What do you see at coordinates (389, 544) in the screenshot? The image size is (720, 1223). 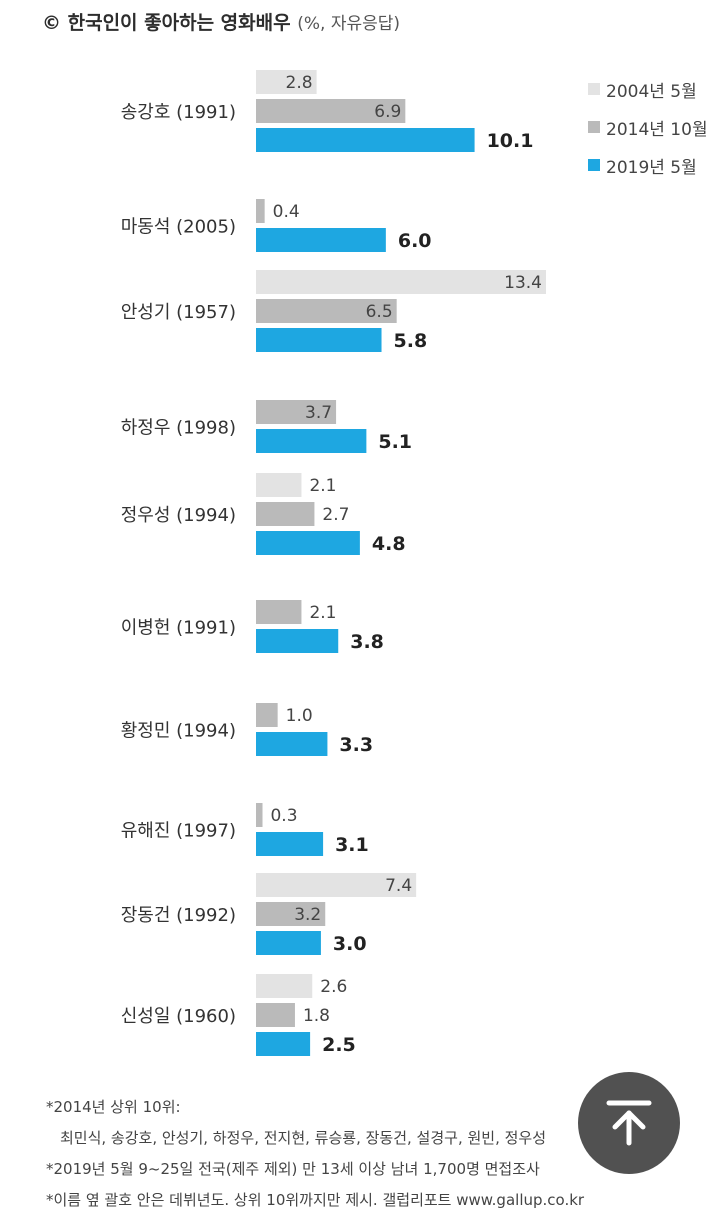 I see `value-label-2019-4: 4.8` at bounding box center [389, 544].